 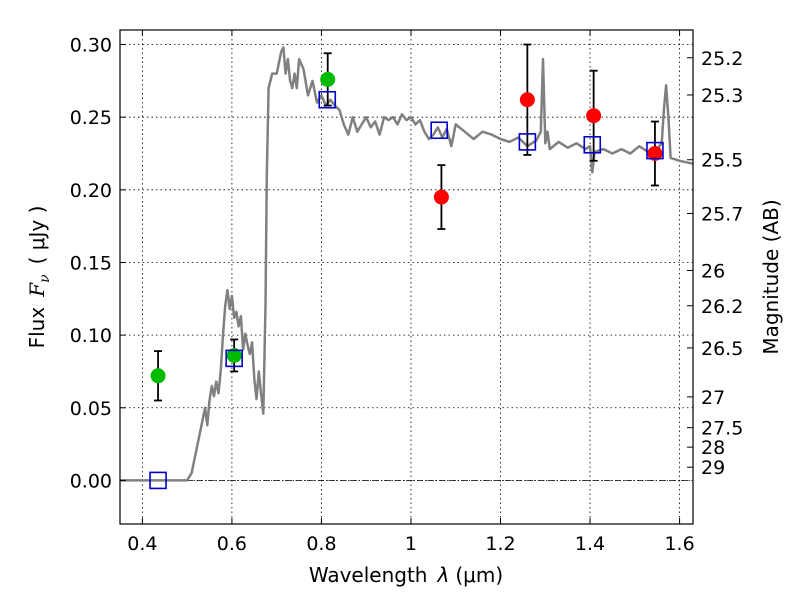 I want to click on y2-tick-label: 27, so click(x=713, y=398).